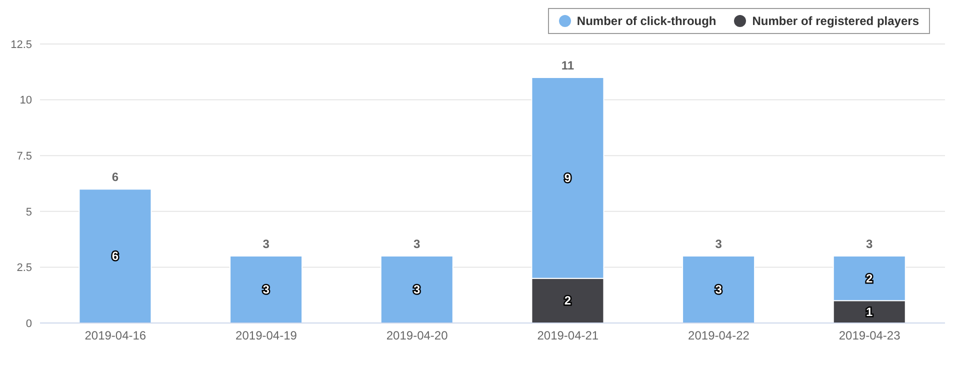  What do you see at coordinates (29, 324) in the screenshot?
I see `y-tick-label: 0` at bounding box center [29, 324].